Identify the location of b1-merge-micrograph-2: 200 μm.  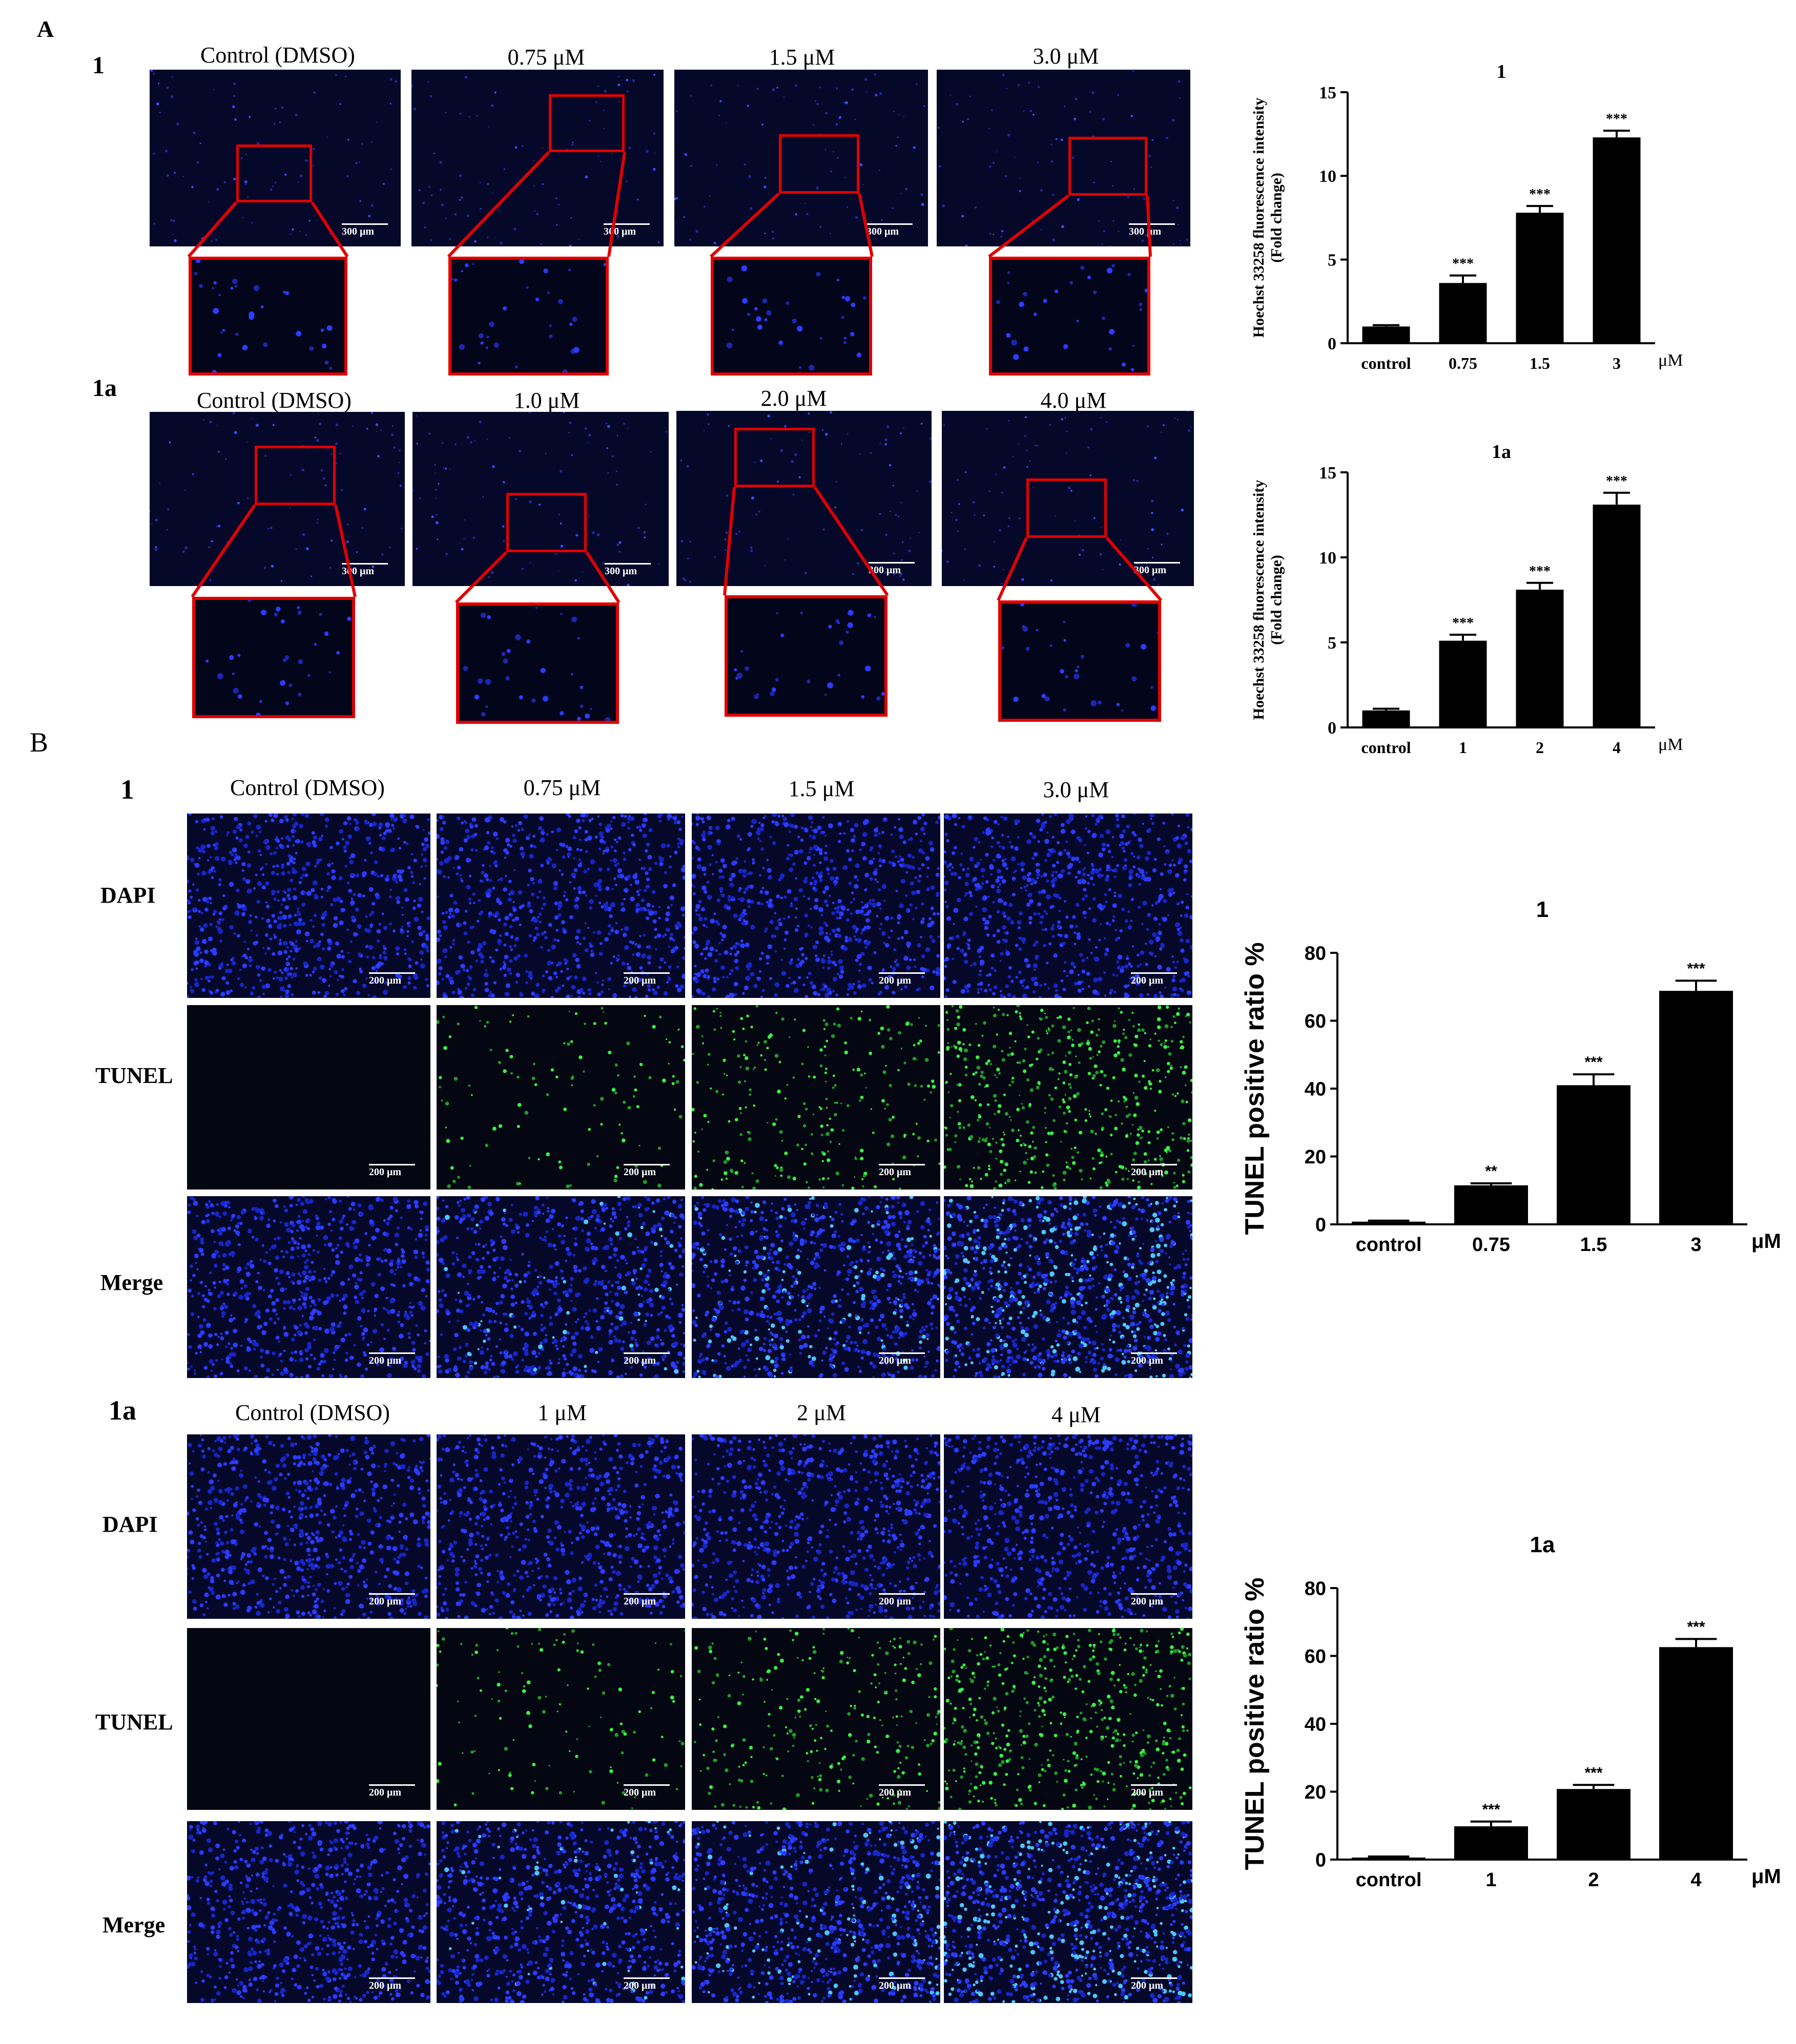
(816, 1287).